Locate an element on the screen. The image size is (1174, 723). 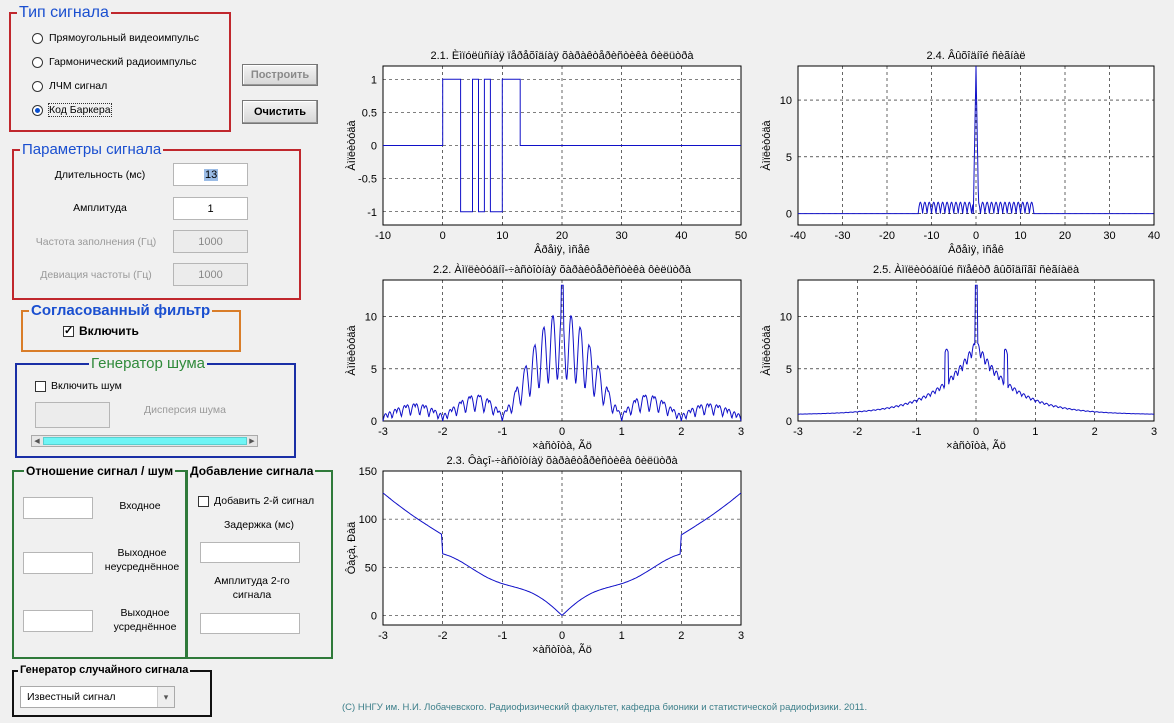
signal-type-group: Тип сигнала is located at coordinates (120, 68).